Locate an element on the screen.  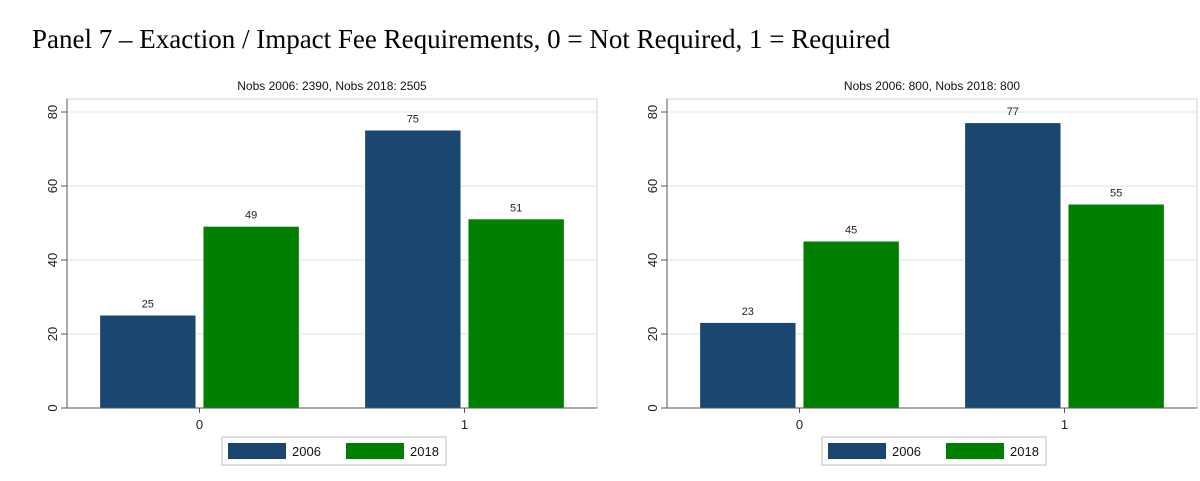
data-label: 45 is located at coordinates (851, 231).